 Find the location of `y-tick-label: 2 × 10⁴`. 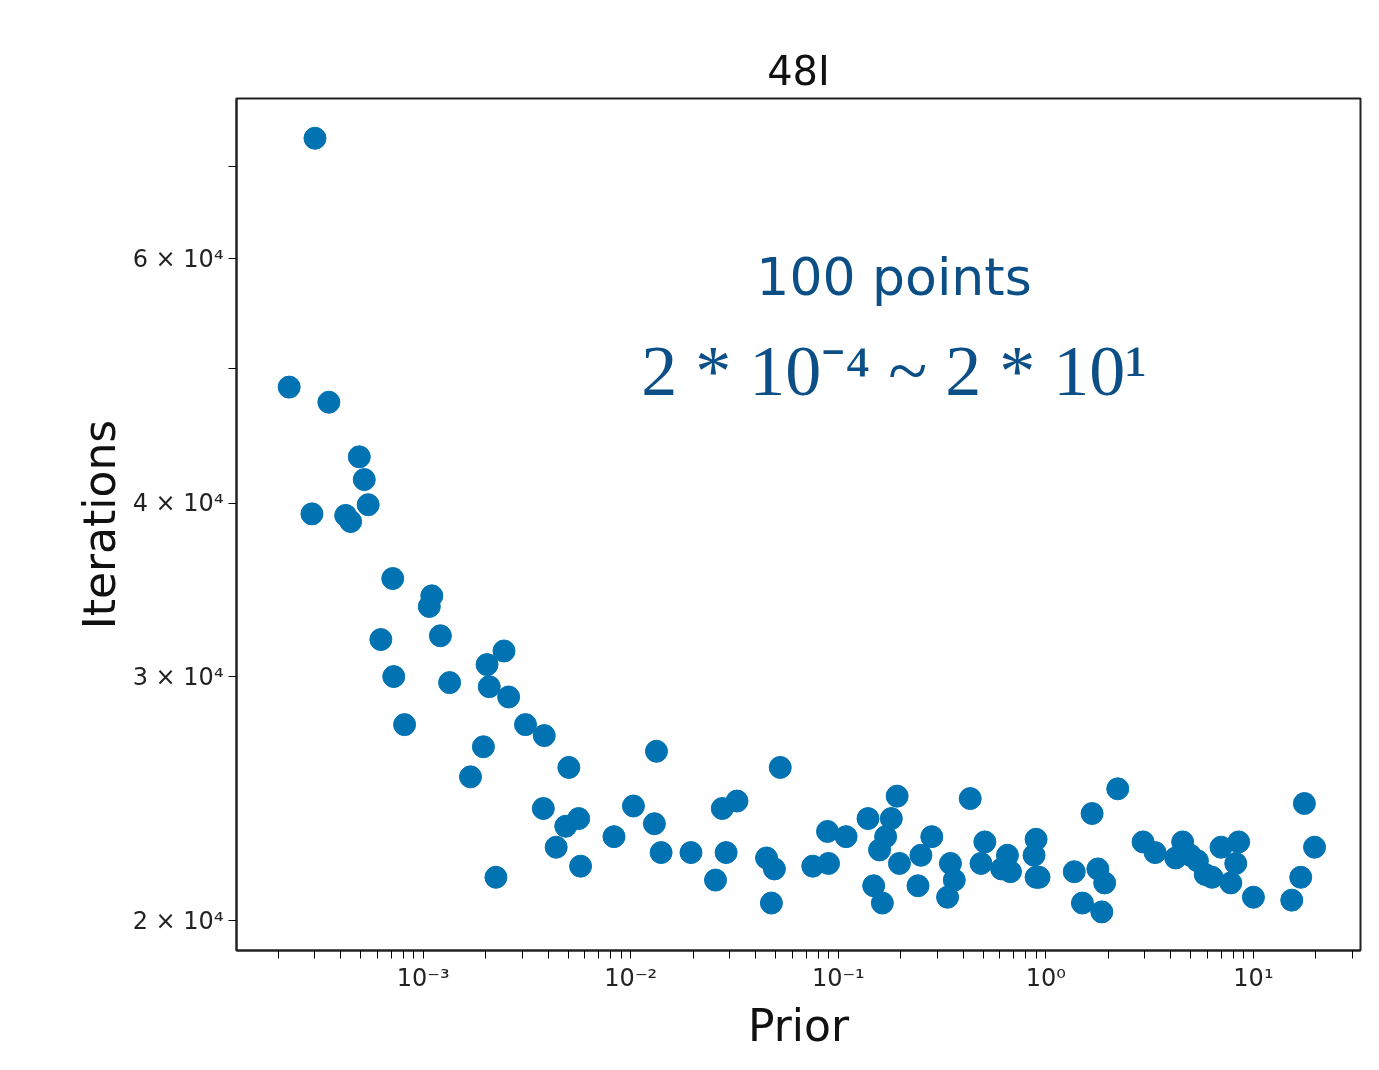

y-tick-label: 2 × 10⁴ is located at coordinates (178, 920).